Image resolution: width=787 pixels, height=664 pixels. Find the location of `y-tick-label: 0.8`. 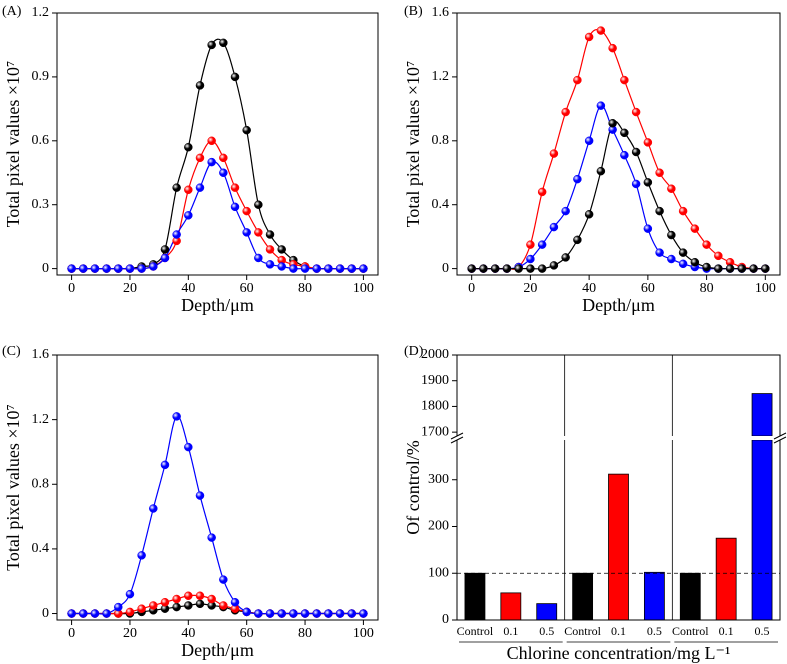

y-tick-label: 0.8 is located at coordinates (41, 483).